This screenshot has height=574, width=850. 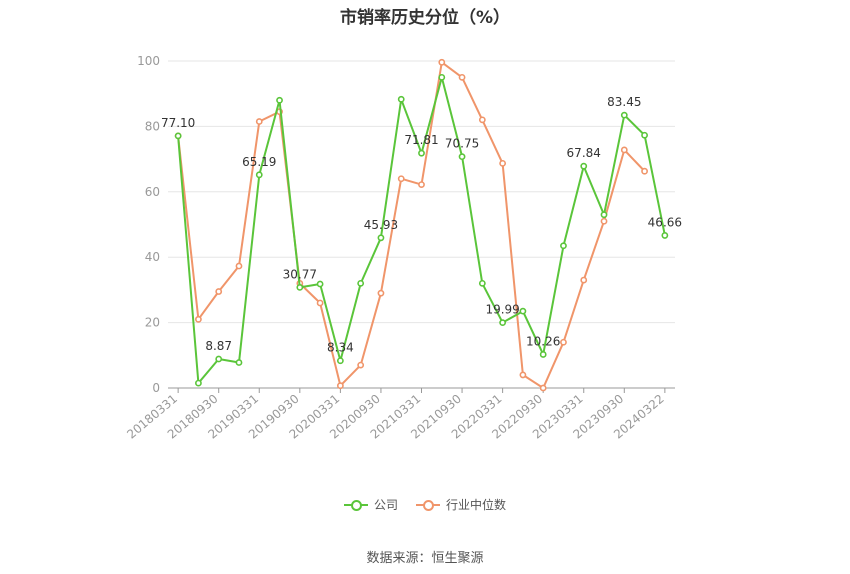 What do you see at coordinates (462, 144) in the screenshot?
I see `data-label: 70.75` at bounding box center [462, 144].